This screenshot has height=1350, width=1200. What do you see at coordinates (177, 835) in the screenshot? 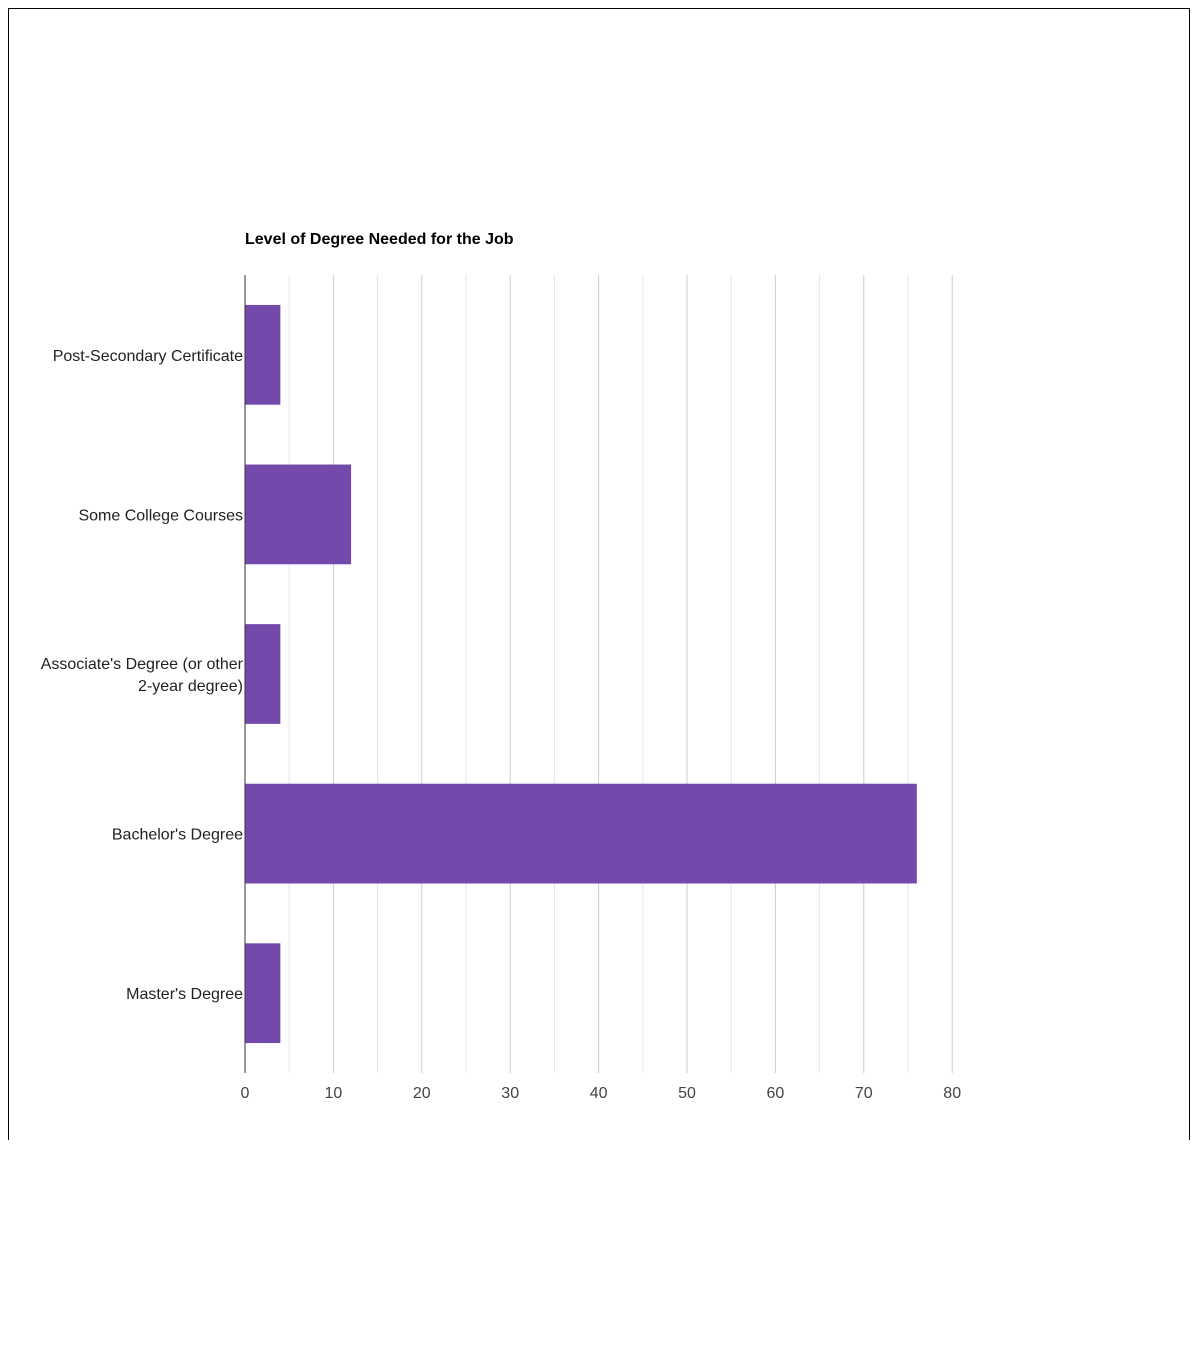
I see `category-label: Bachelor's Degree` at bounding box center [177, 835].